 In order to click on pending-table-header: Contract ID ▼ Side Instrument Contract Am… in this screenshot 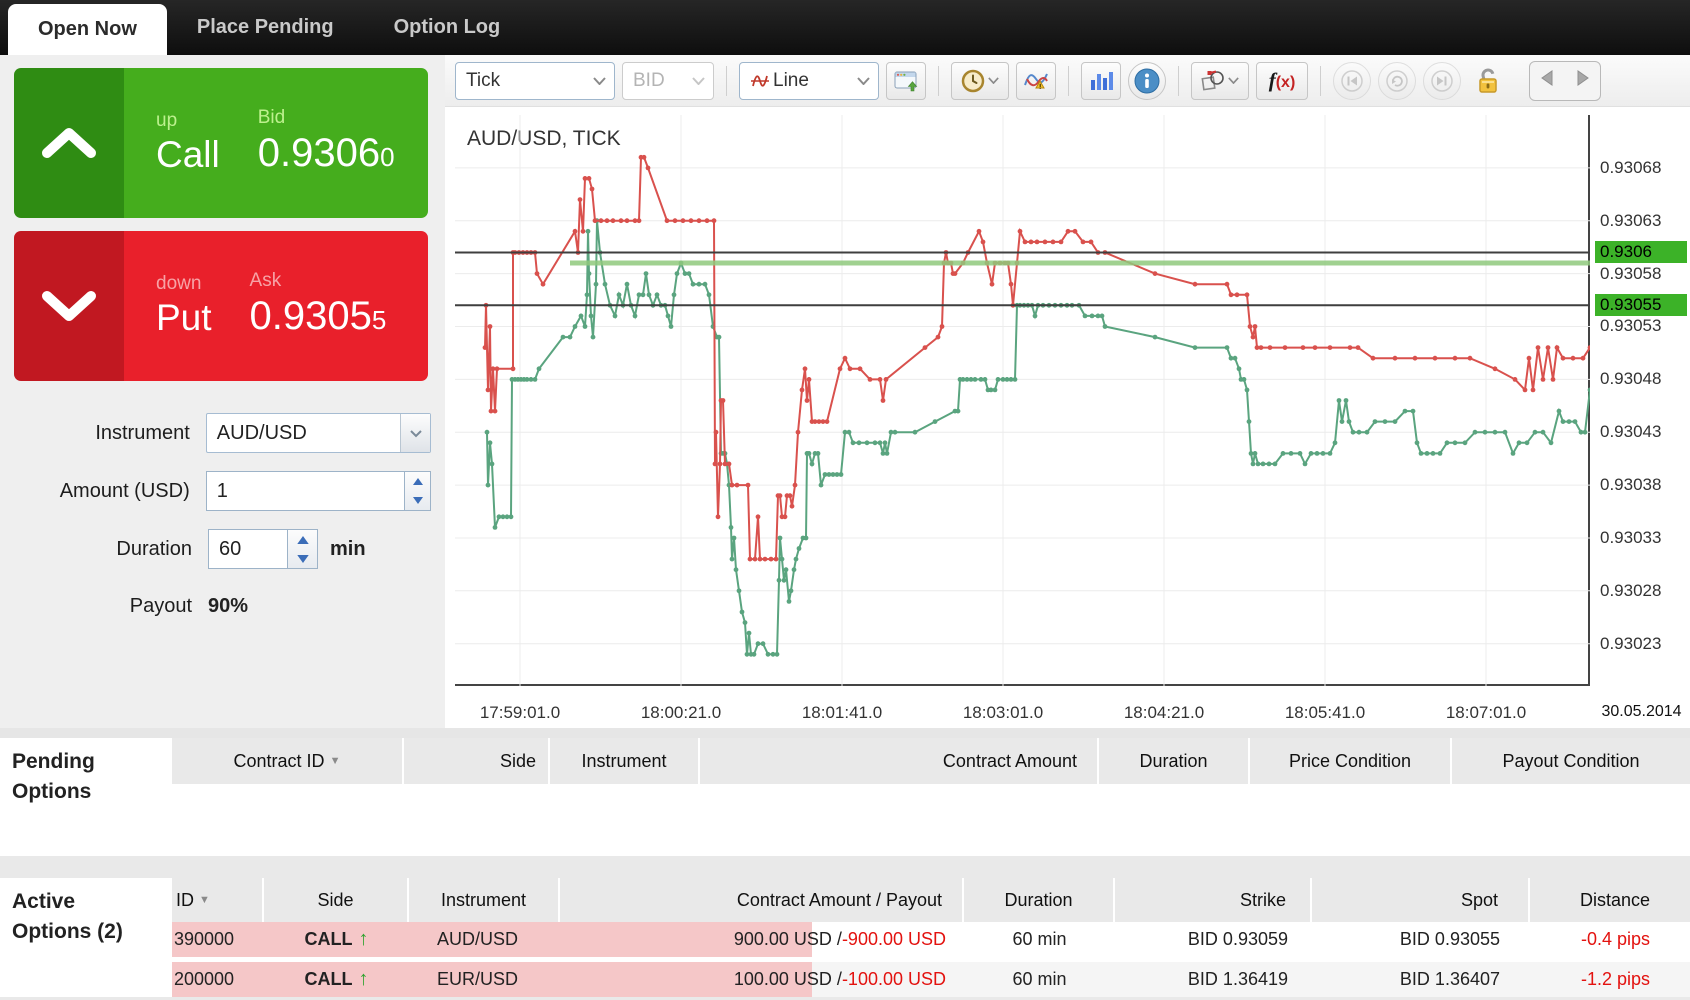, I will do `click(931, 761)`.